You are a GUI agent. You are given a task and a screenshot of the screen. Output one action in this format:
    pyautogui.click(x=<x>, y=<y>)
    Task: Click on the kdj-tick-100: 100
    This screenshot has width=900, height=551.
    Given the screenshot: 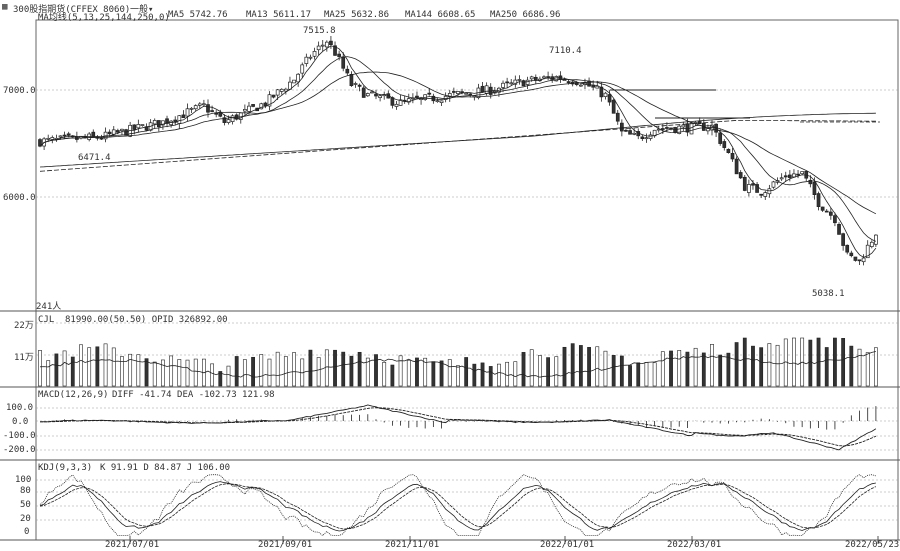 What is the action you would take?
    pyautogui.click(x=23, y=480)
    